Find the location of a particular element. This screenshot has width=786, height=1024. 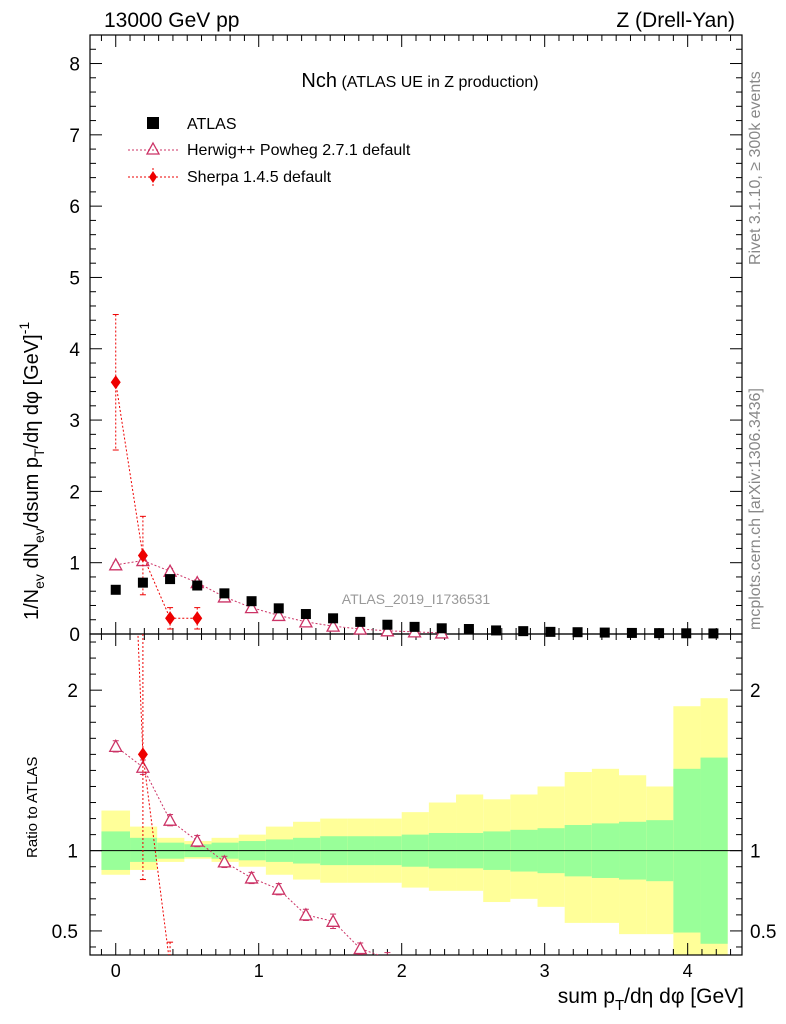

atlas-series is located at coordinates (414, 606).